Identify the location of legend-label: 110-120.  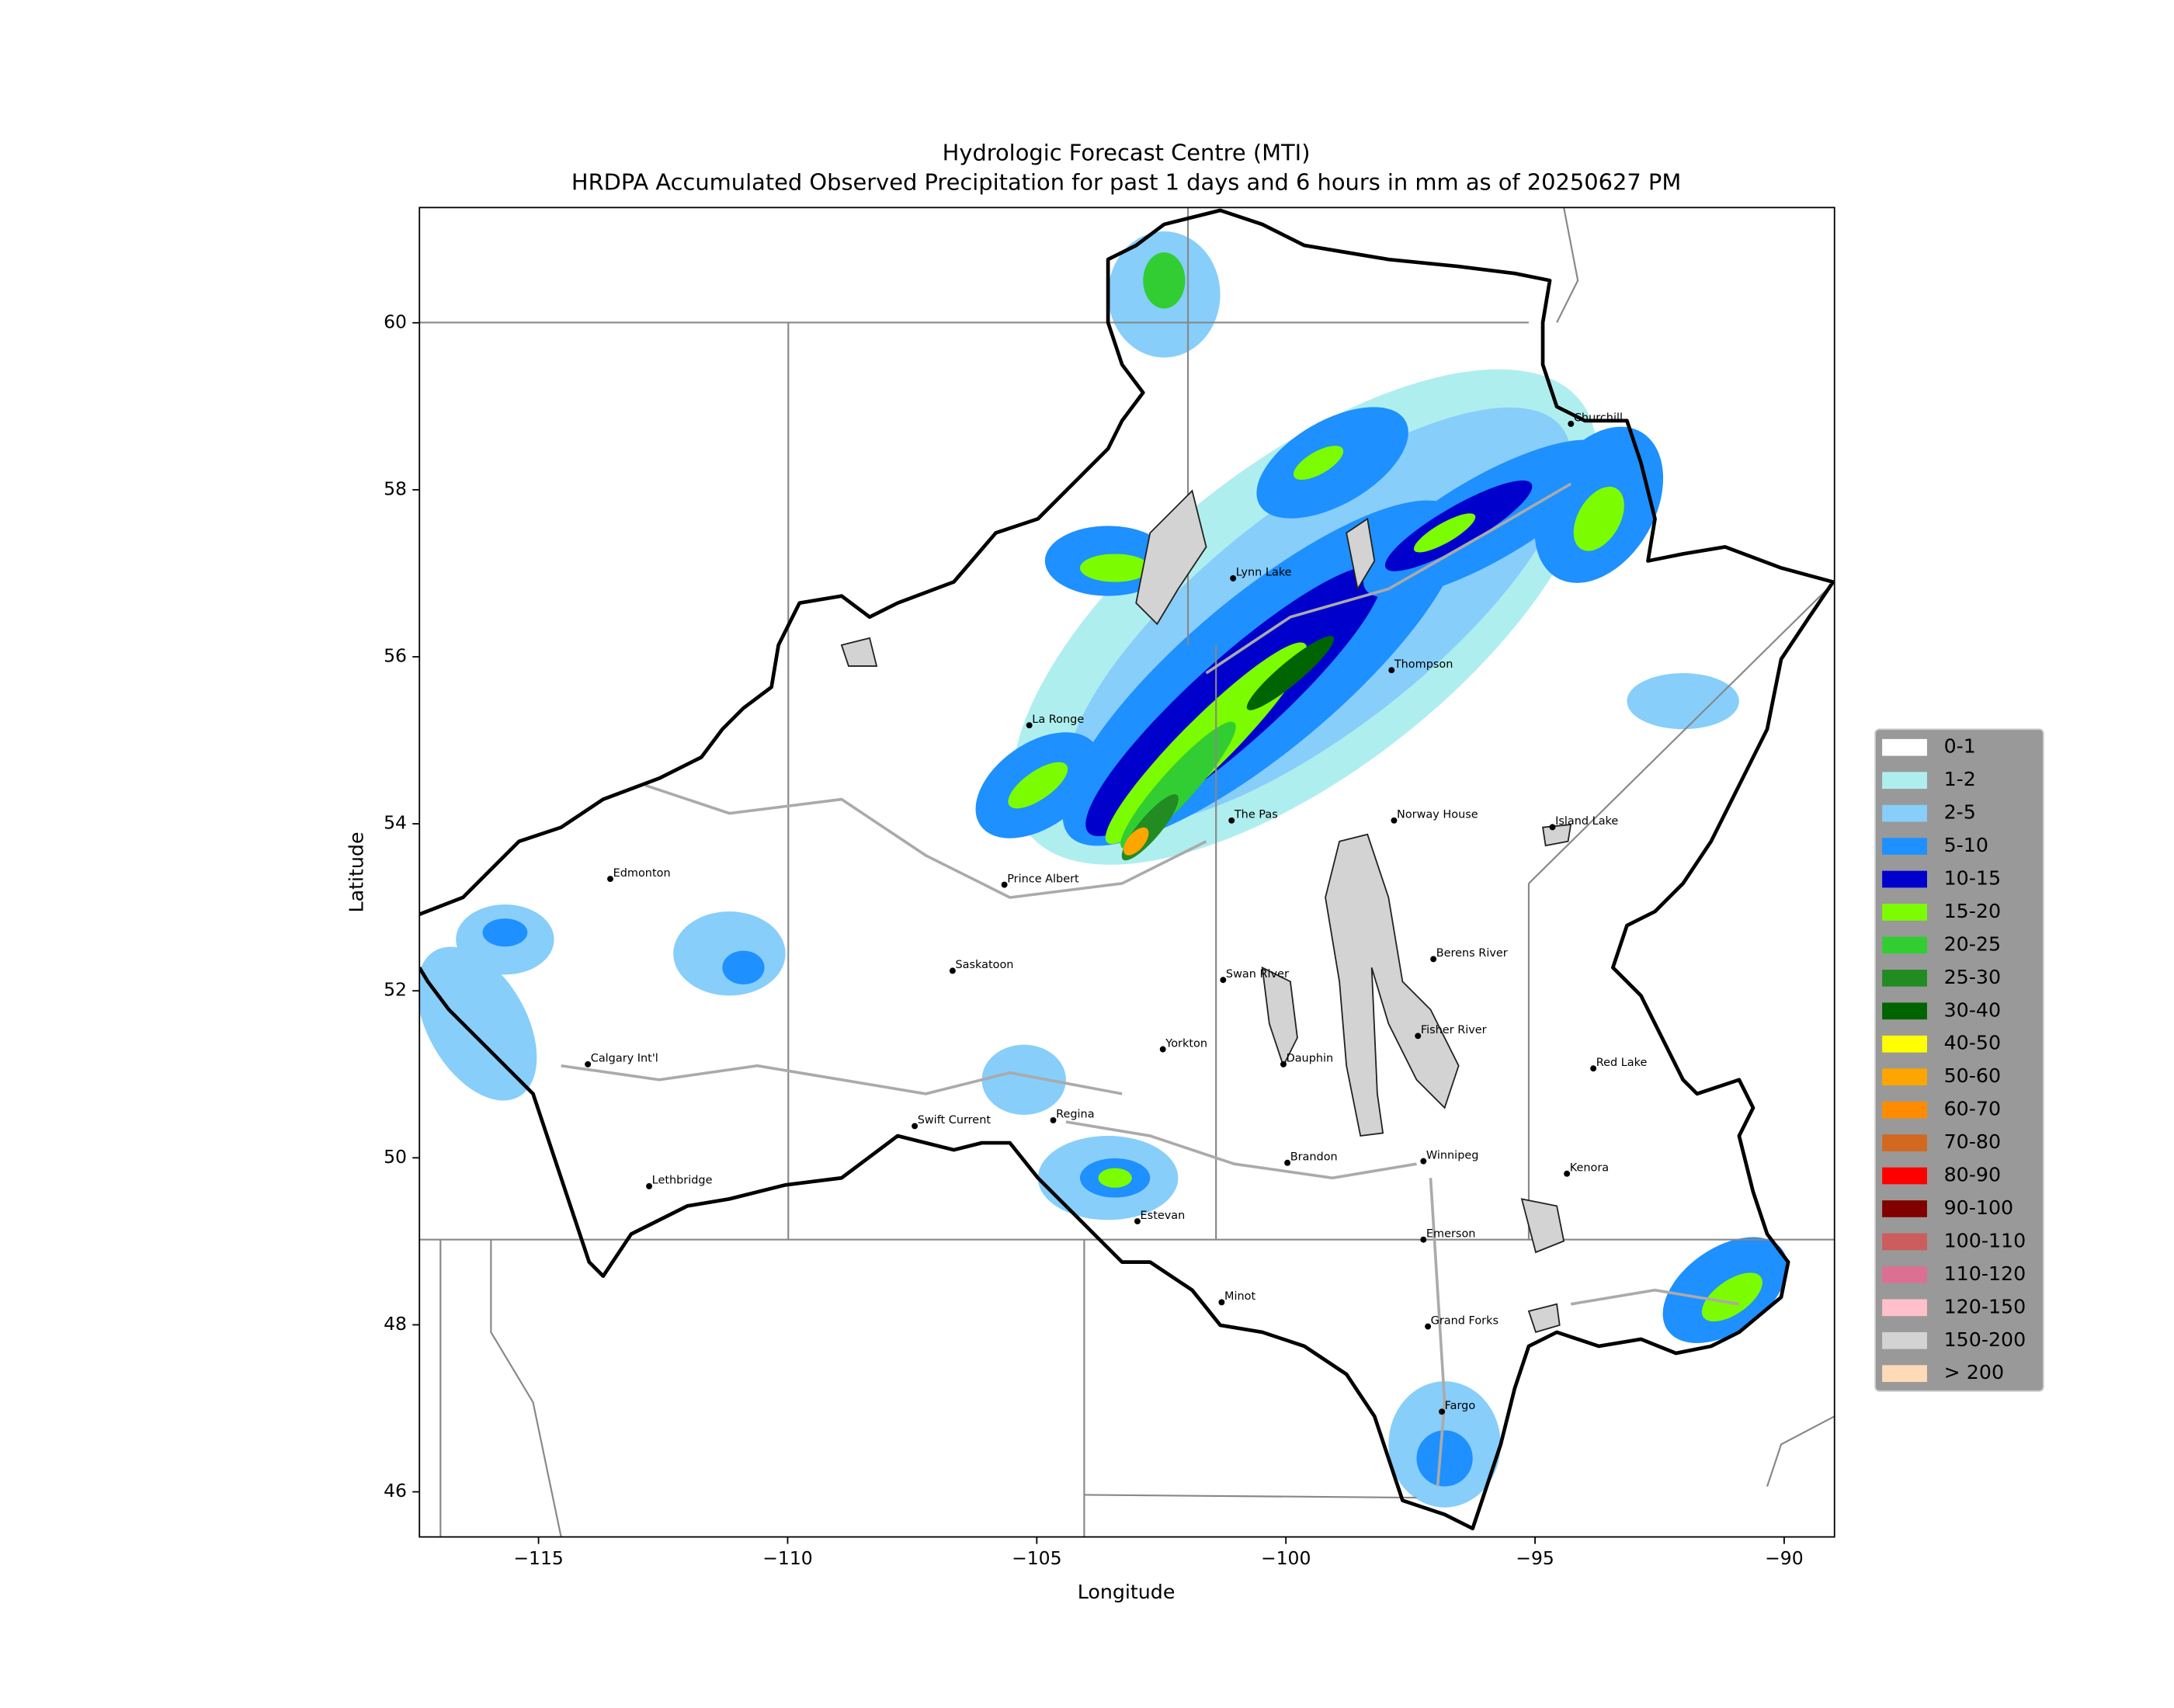
(1985, 1274).